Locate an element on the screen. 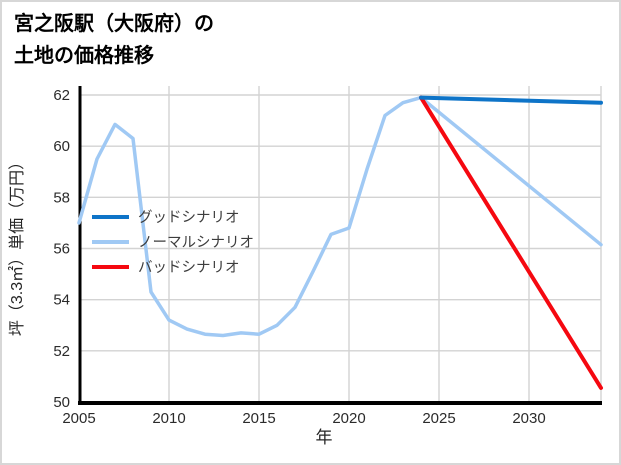  legend-label-bad-scenario: バッドシナリオ is located at coordinates (189, 268).